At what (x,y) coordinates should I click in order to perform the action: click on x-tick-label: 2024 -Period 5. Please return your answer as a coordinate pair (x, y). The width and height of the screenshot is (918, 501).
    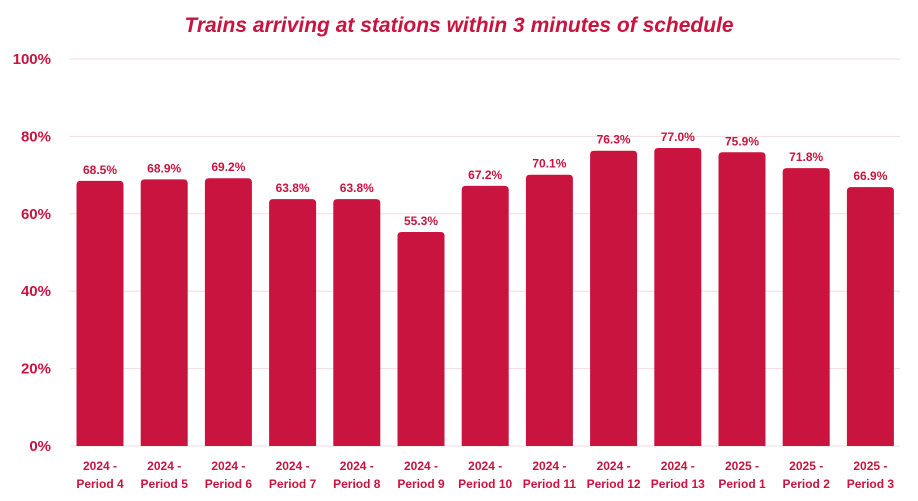
    Looking at the image, I should click on (165, 475).